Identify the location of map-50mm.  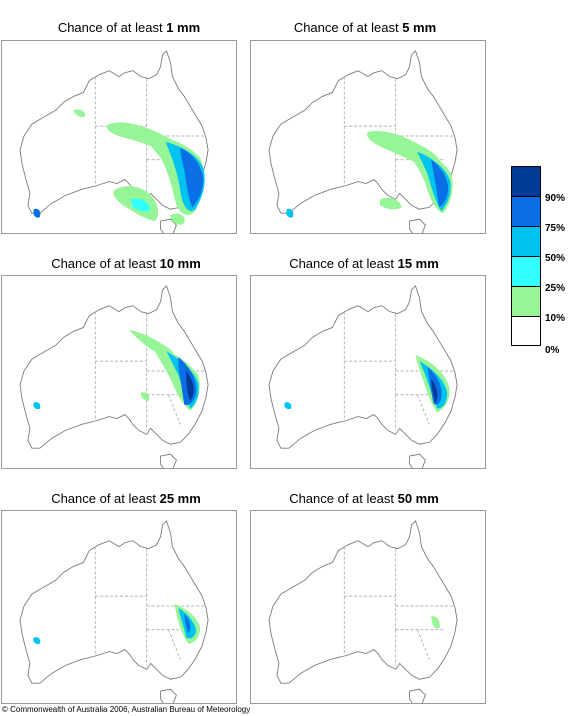
(368, 607).